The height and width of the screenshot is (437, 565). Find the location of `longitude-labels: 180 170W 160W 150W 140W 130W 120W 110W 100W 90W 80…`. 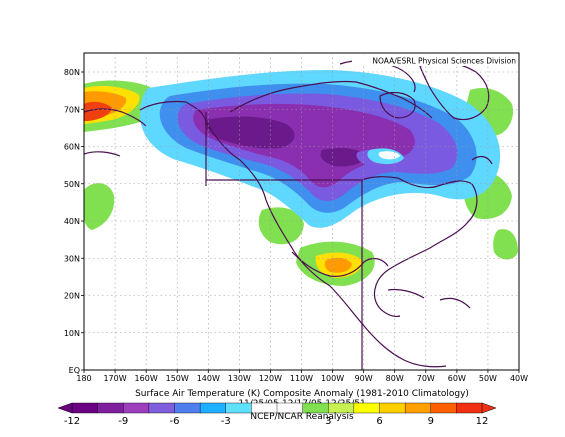

longitude-labels: 180 170W 160W 150W 140W 130W 120W 110W 100W 90W 80… is located at coordinates (302, 378).